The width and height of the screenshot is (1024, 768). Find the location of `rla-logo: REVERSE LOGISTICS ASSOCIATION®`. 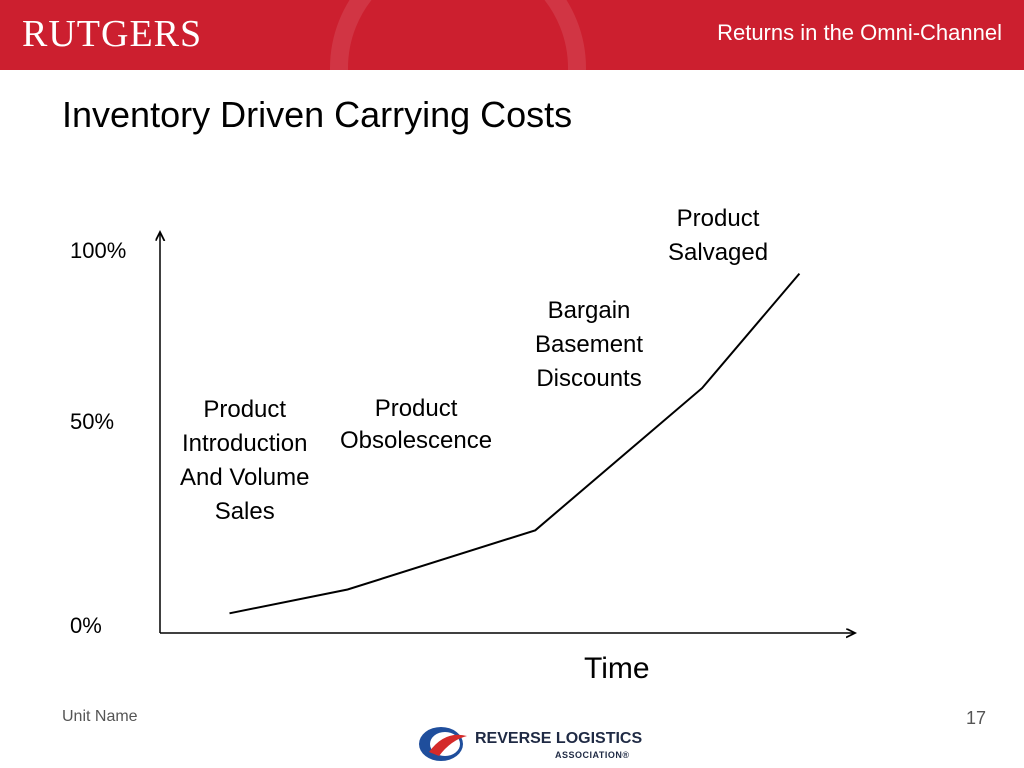

rla-logo: REVERSE LOGISTICS ASSOCIATION® is located at coordinates (530, 744).